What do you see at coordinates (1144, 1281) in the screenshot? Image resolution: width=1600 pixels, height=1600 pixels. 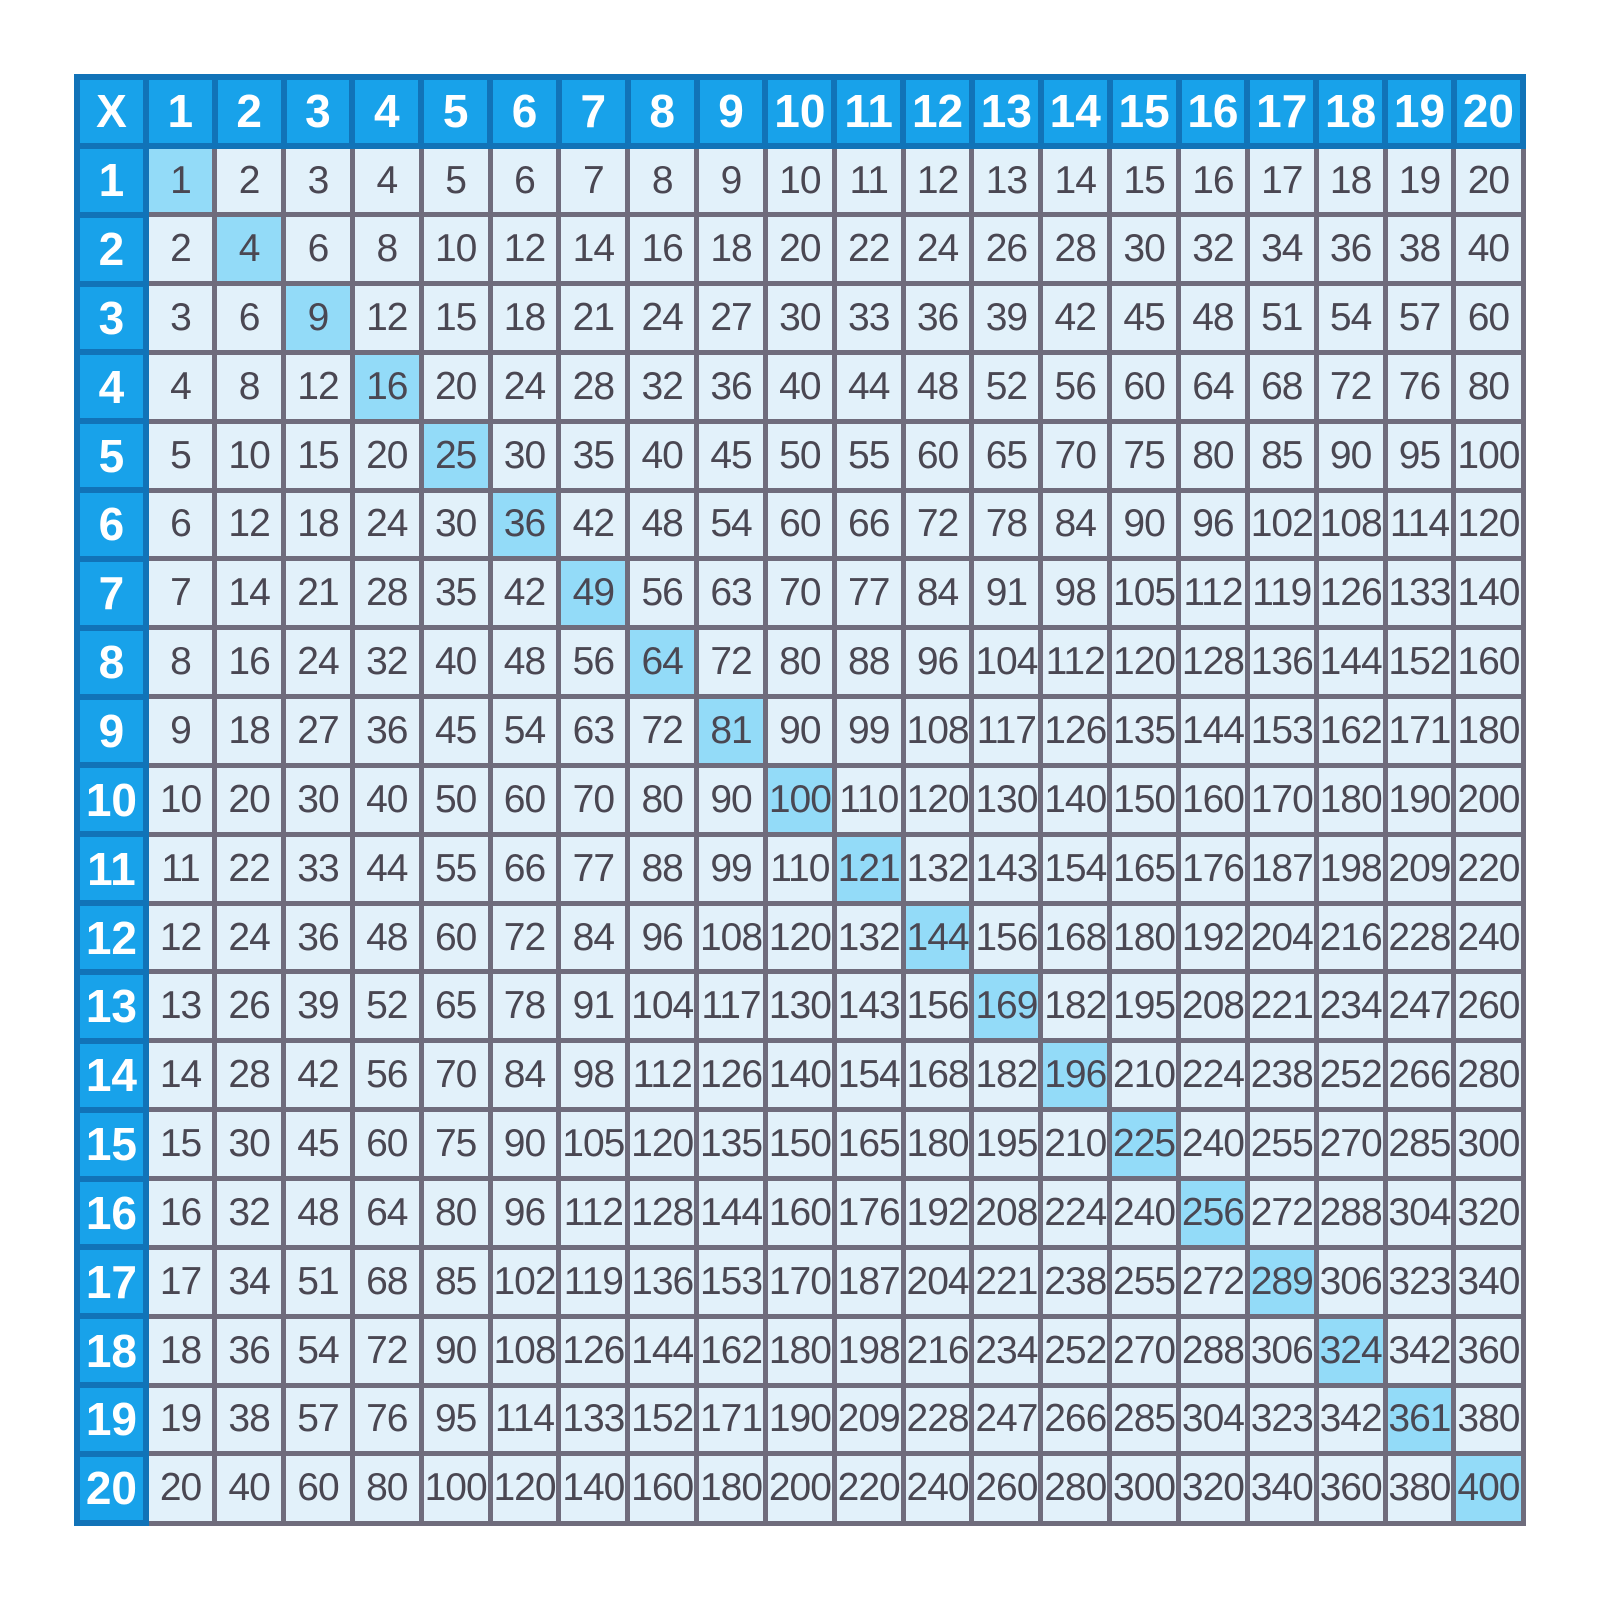 I see `product-cell: 255` at bounding box center [1144, 1281].